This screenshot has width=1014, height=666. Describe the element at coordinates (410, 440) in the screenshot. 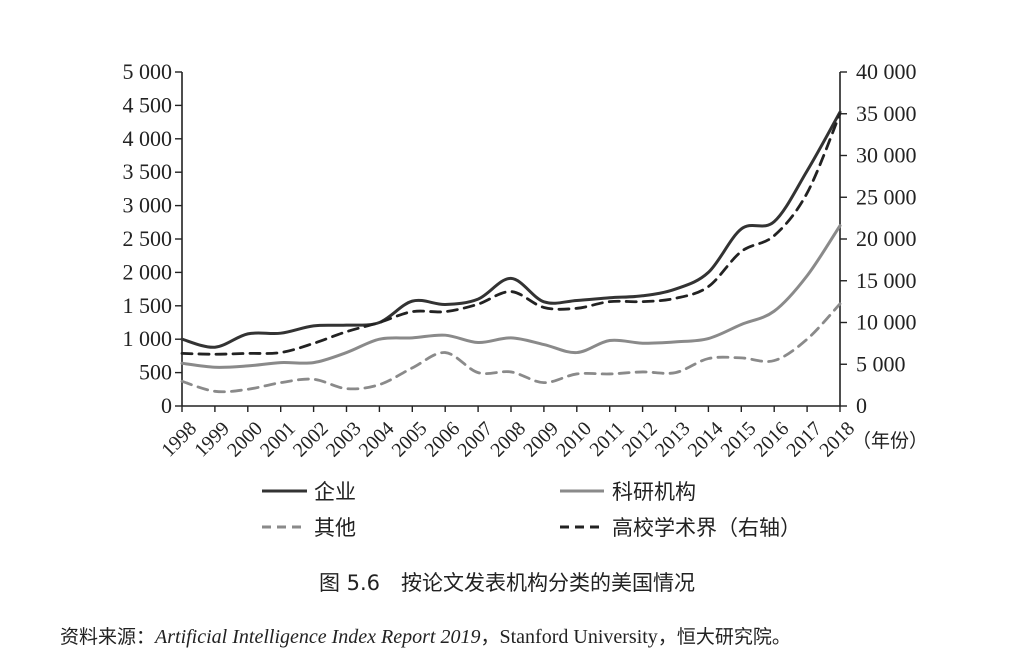

I see `x-tick-label: 2005` at that location.